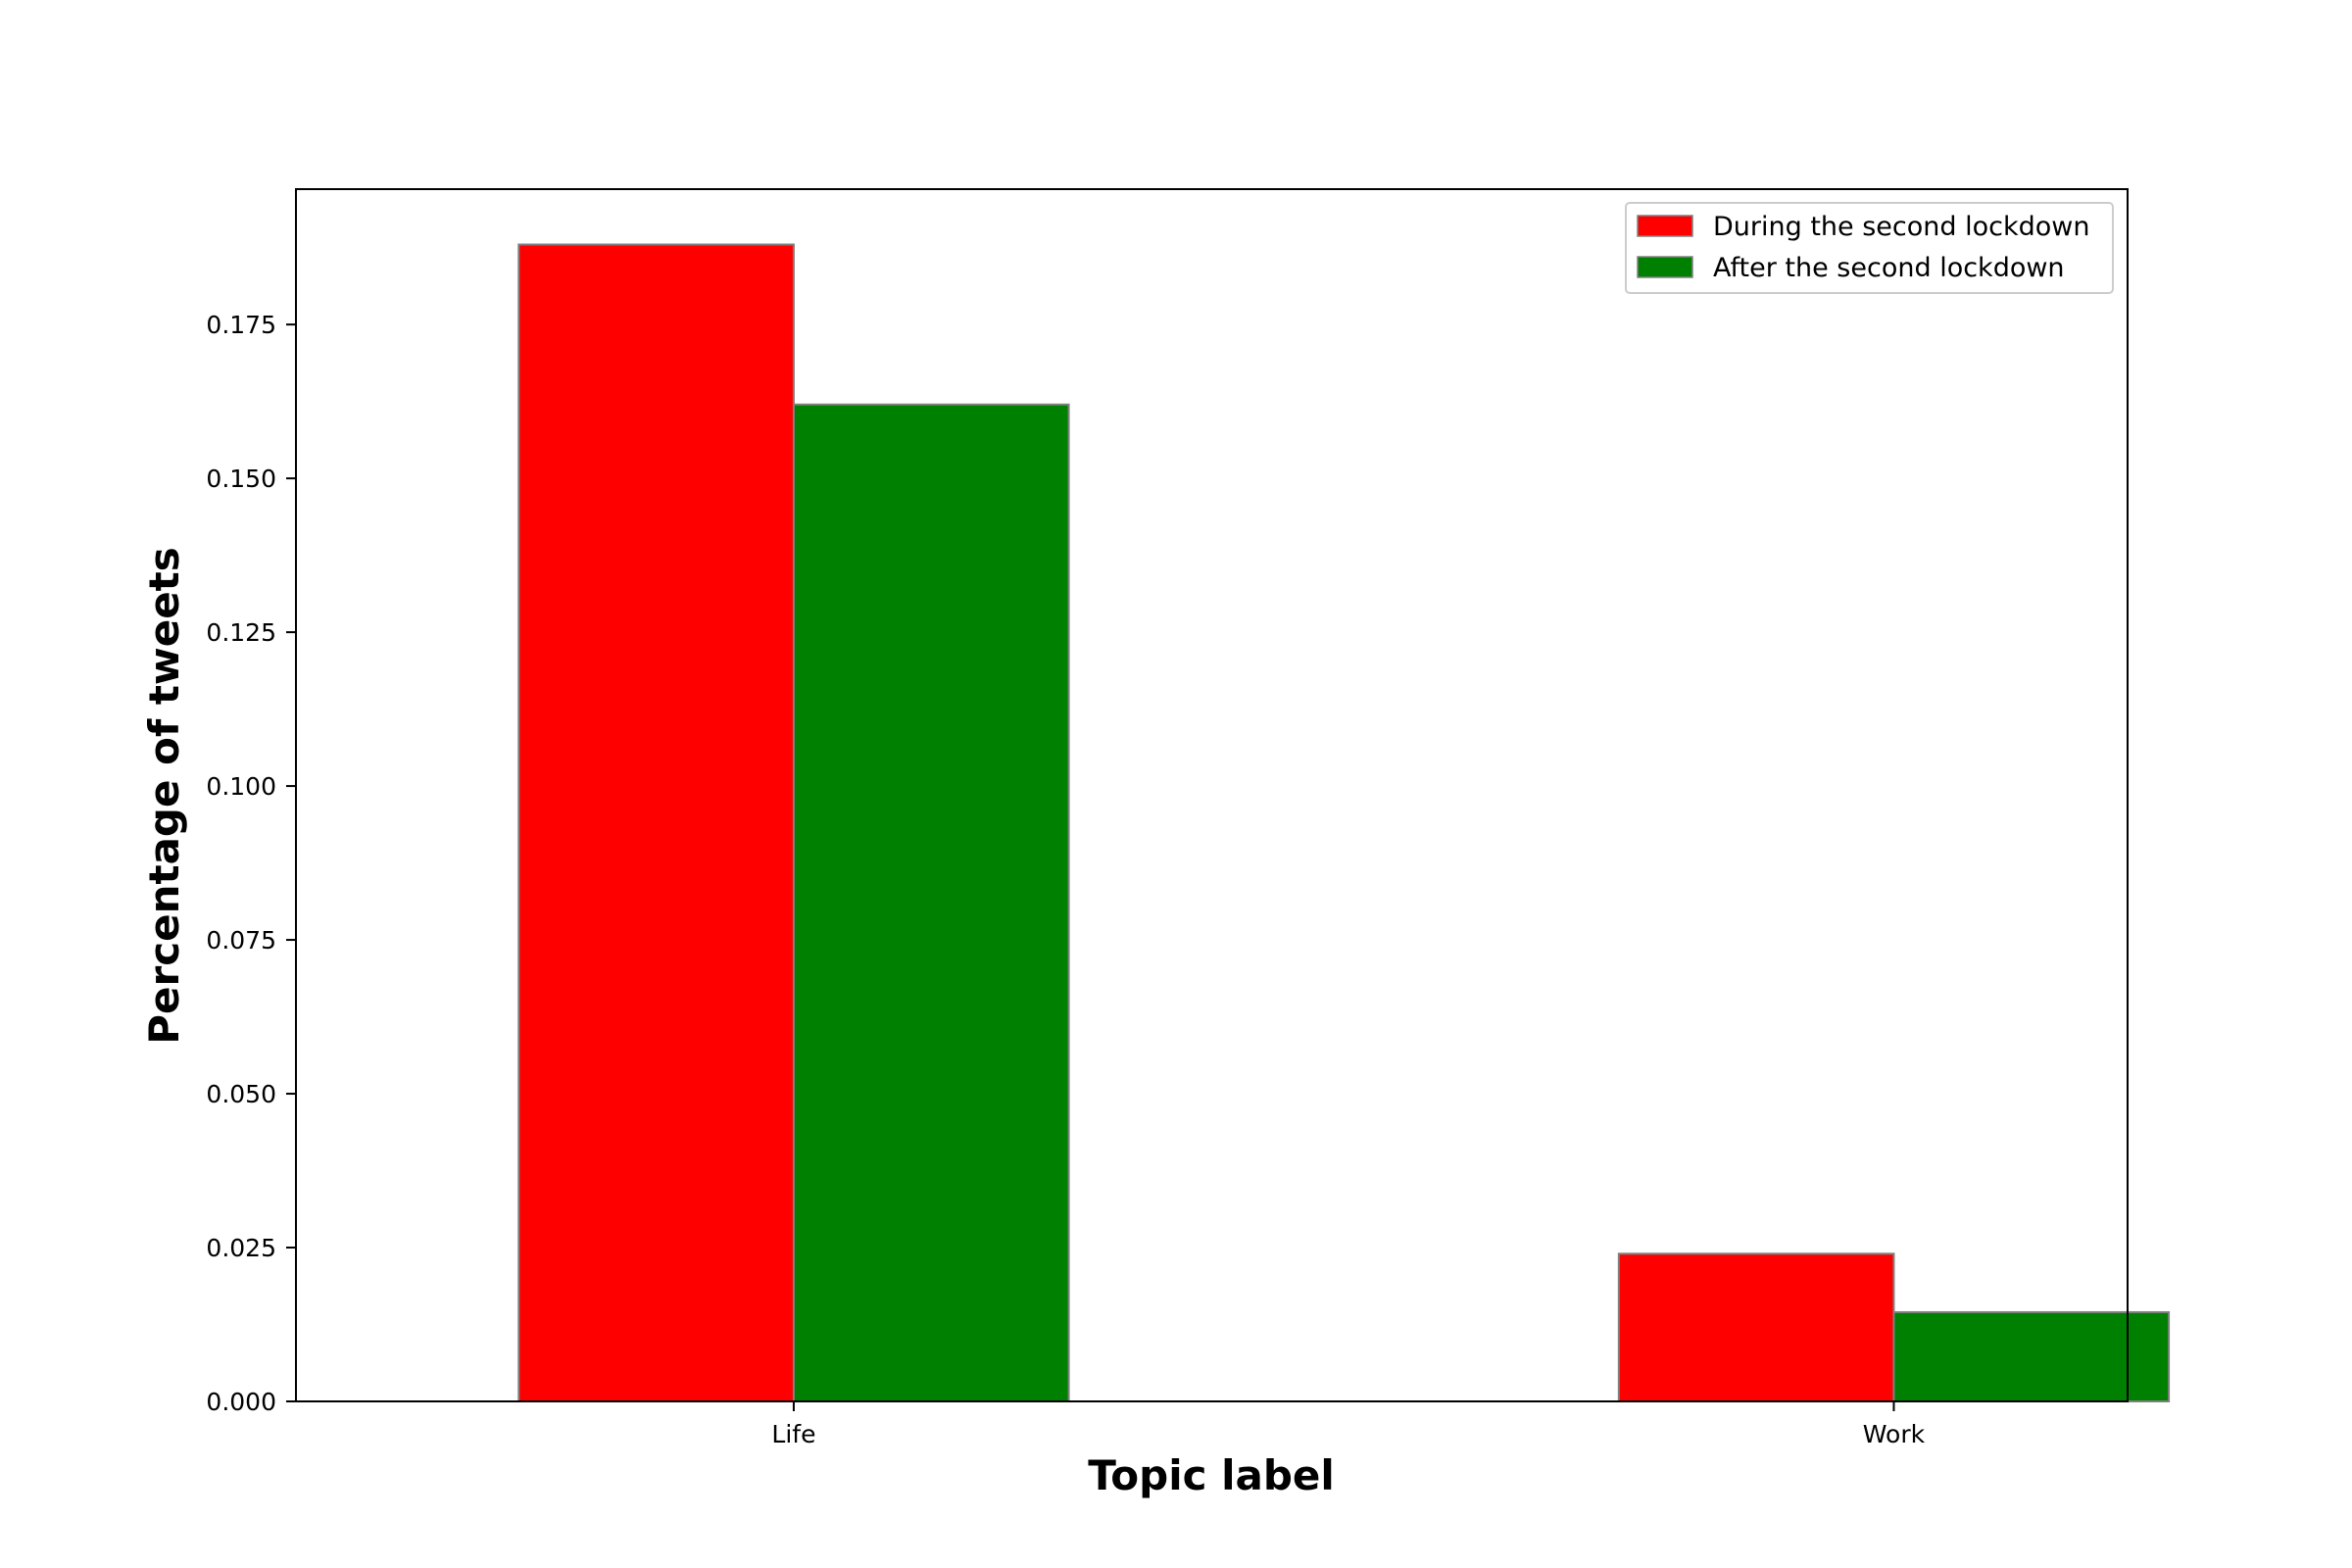 The image size is (2352, 1568). Describe the element at coordinates (793, 1434) in the screenshot. I see `x-tick-label-life: Life` at that location.